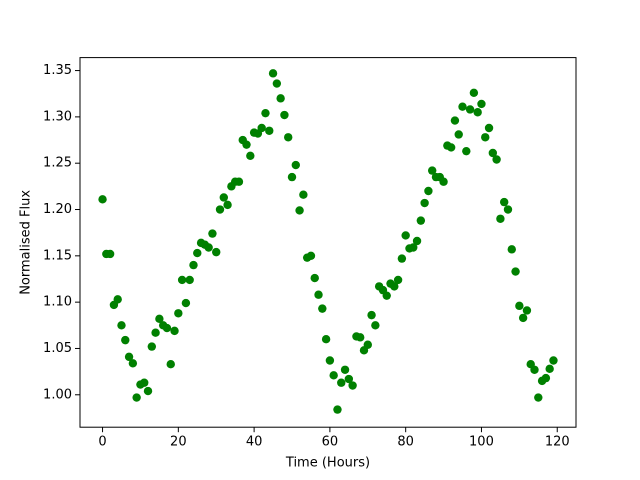 The height and width of the screenshot is (480, 640). Describe the element at coordinates (57, 163) in the screenshot. I see `y-tick-label: 1.25` at that location.